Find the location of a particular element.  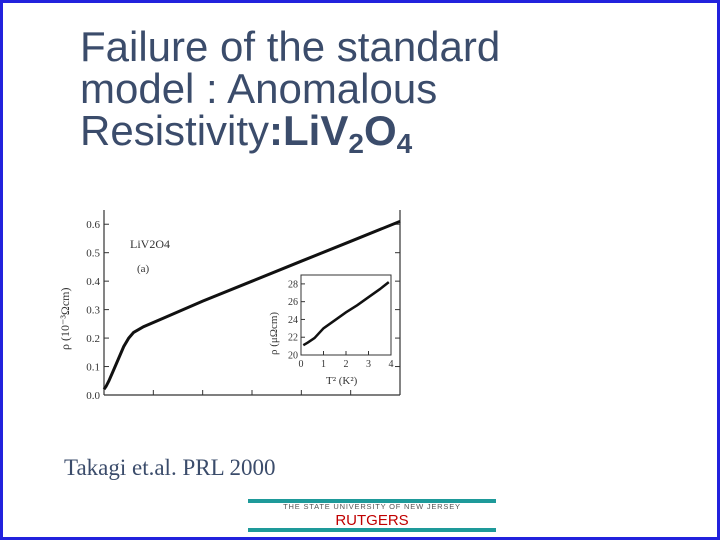

main-y-tick-label: 0.2 is located at coordinates (93, 339).